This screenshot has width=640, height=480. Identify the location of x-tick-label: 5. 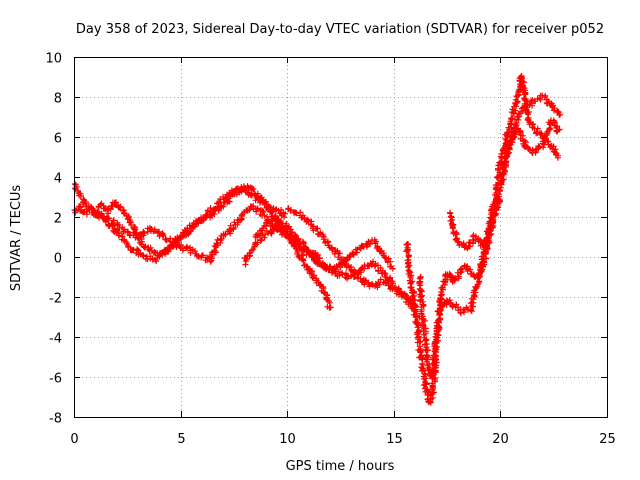
(181, 439).